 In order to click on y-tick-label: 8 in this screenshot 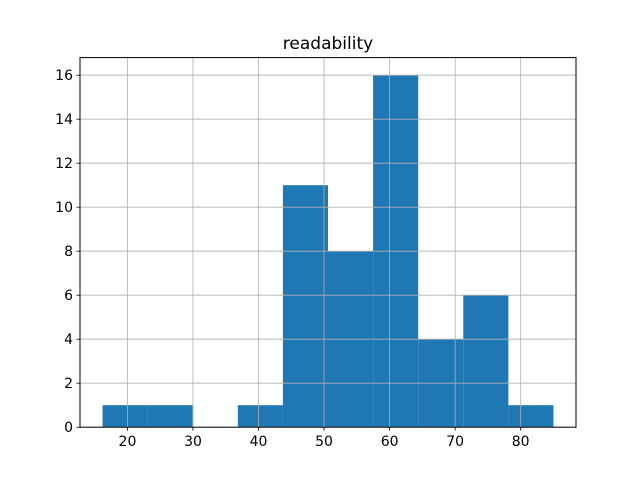, I will do `click(68, 252)`.